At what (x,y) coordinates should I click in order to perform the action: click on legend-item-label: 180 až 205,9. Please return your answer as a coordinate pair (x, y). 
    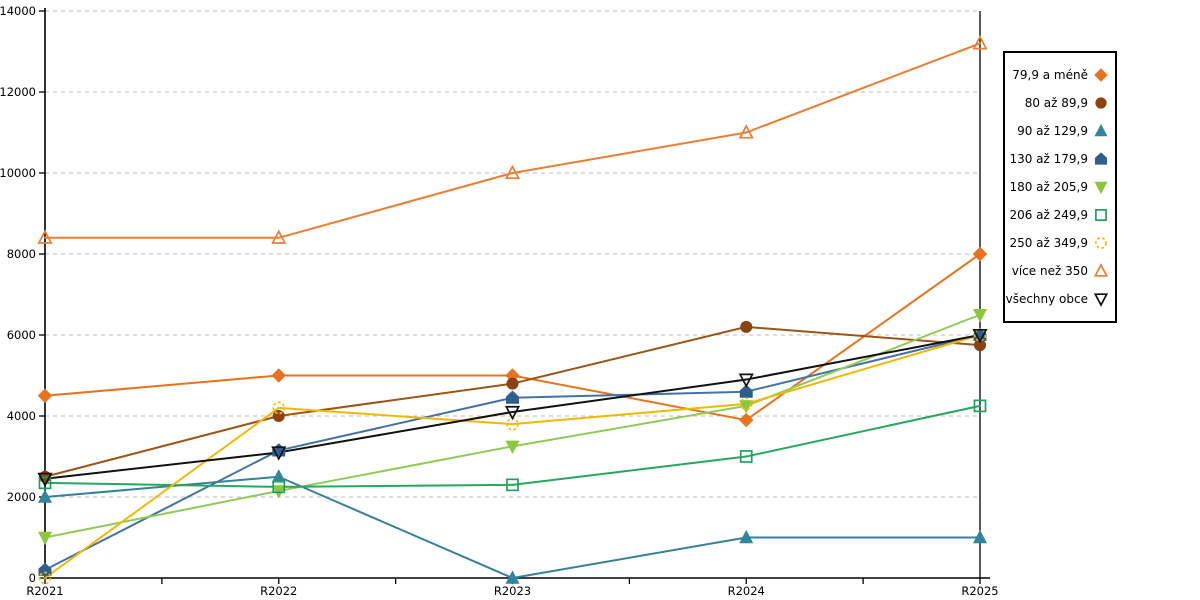
    Looking at the image, I should click on (1048, 187).